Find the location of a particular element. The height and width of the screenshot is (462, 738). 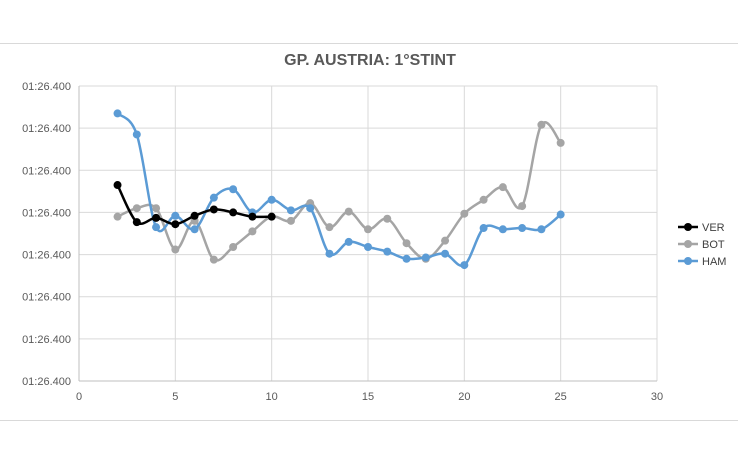

legend-marker-bot is located at coordinates (688, 244).